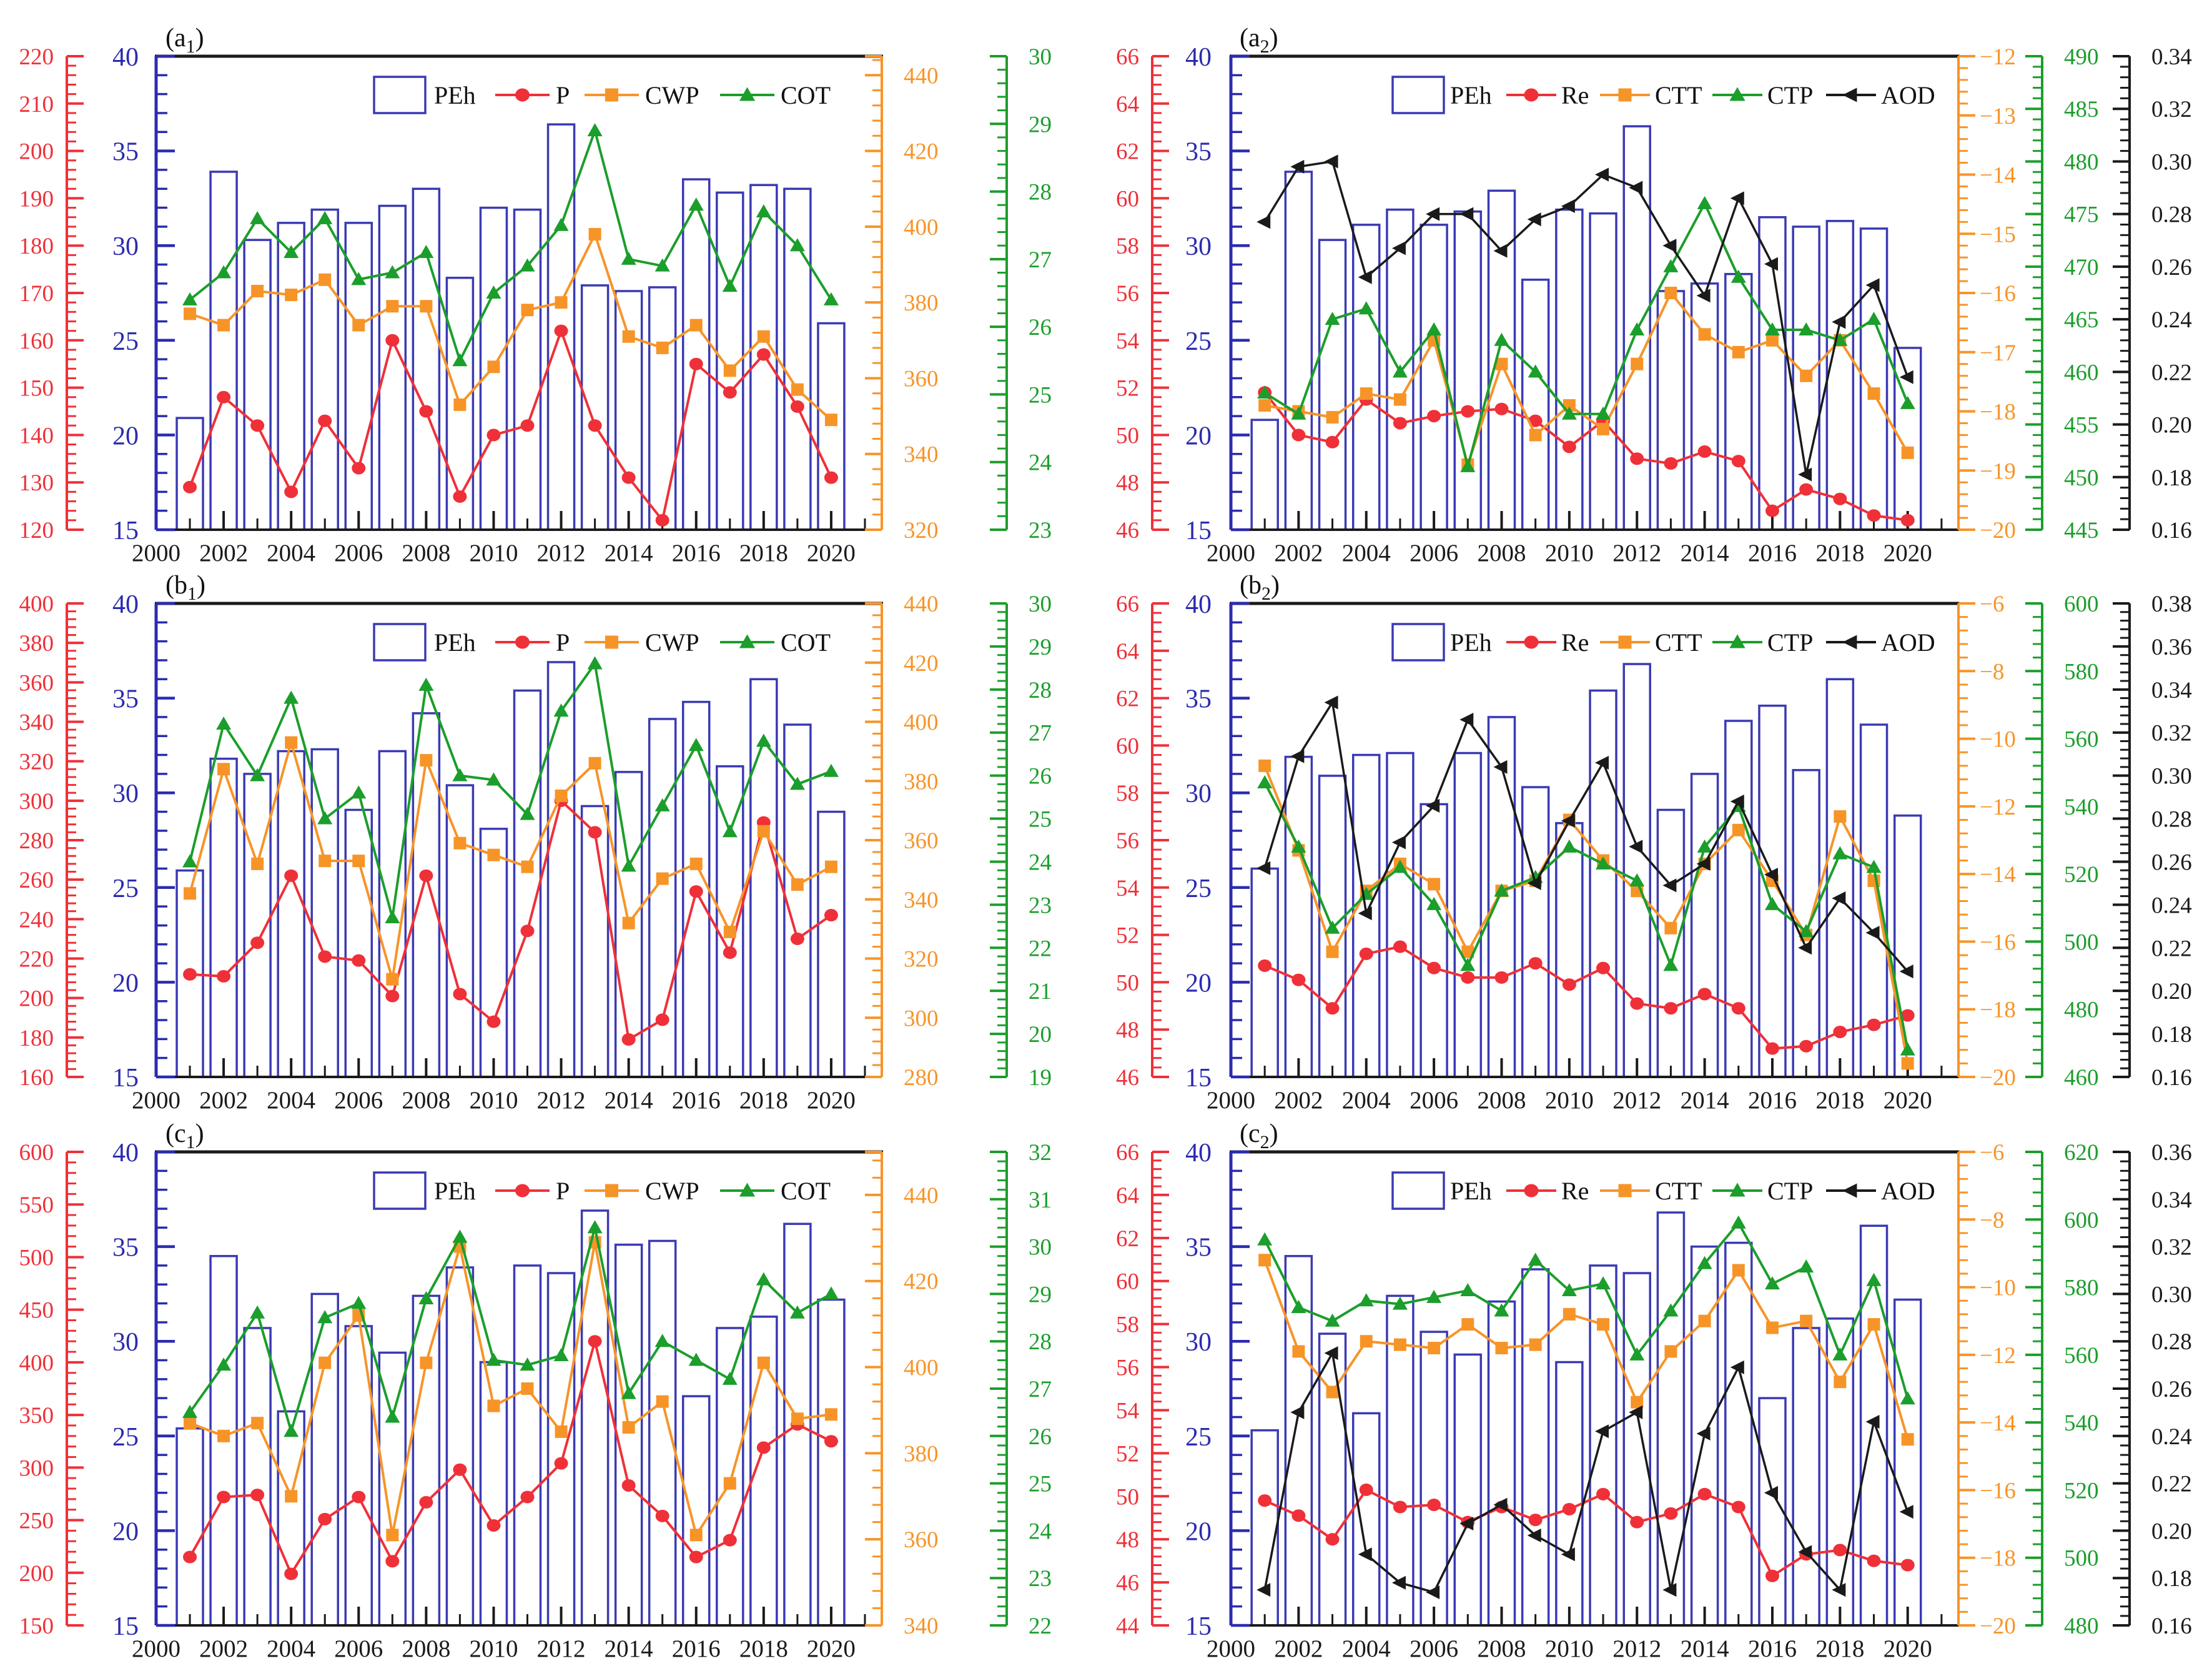 The height and width of the screenshot is (1666, 2212). Describe the element at coordinates (36, 920) in the screenshot. I see `axis-tick-label: 240` at that location.